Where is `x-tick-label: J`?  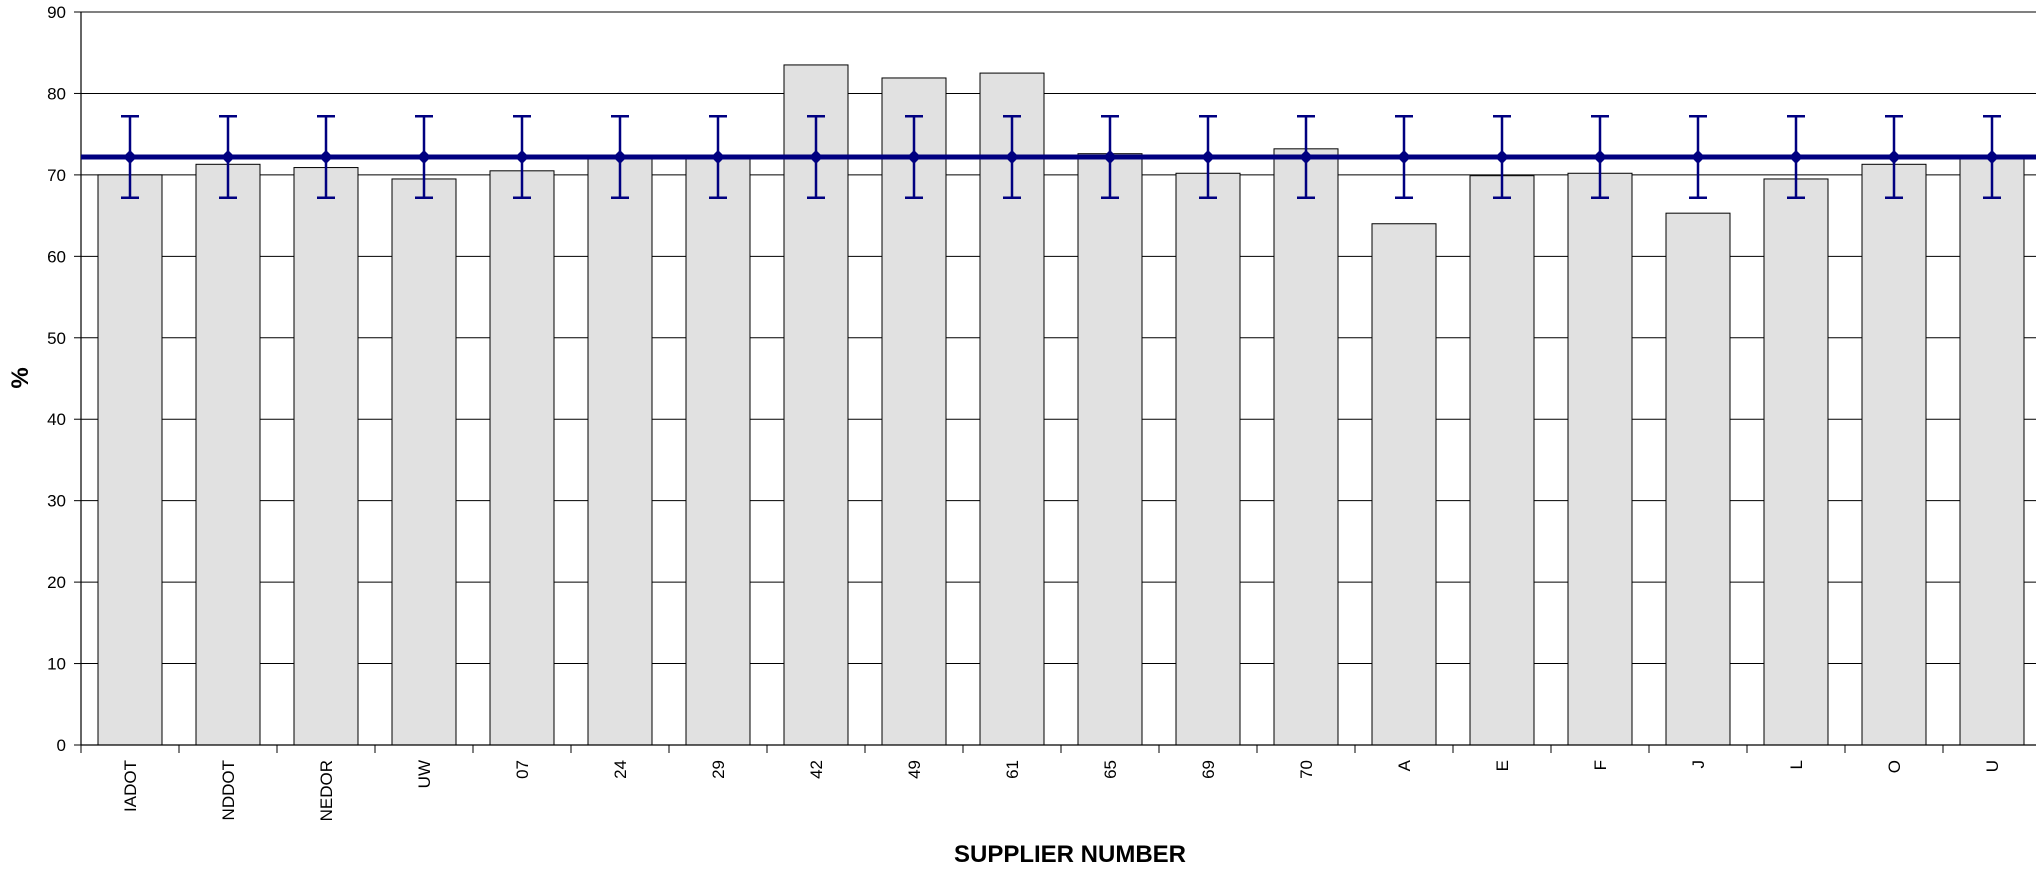 x-tick-label: J is located at coordinates (1698, 764).